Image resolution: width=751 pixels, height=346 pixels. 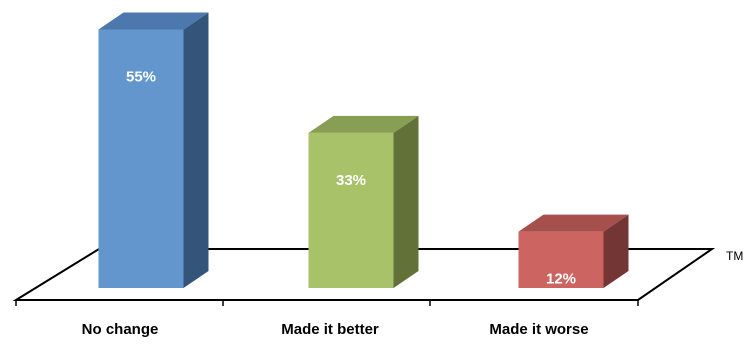 I want to click on data-label: 33%, so click(x=351, y=180).